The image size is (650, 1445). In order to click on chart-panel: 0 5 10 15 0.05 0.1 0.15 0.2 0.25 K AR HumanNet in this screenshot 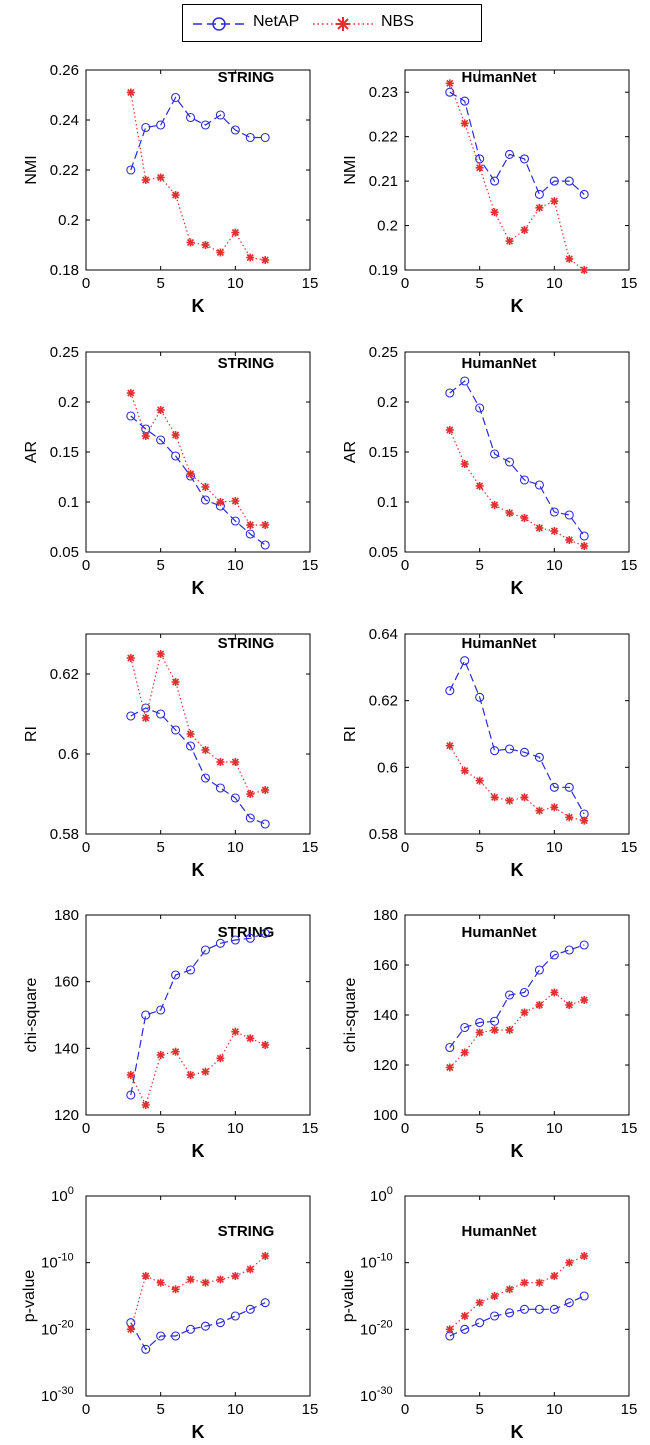, I will do `click(489, 471)`.